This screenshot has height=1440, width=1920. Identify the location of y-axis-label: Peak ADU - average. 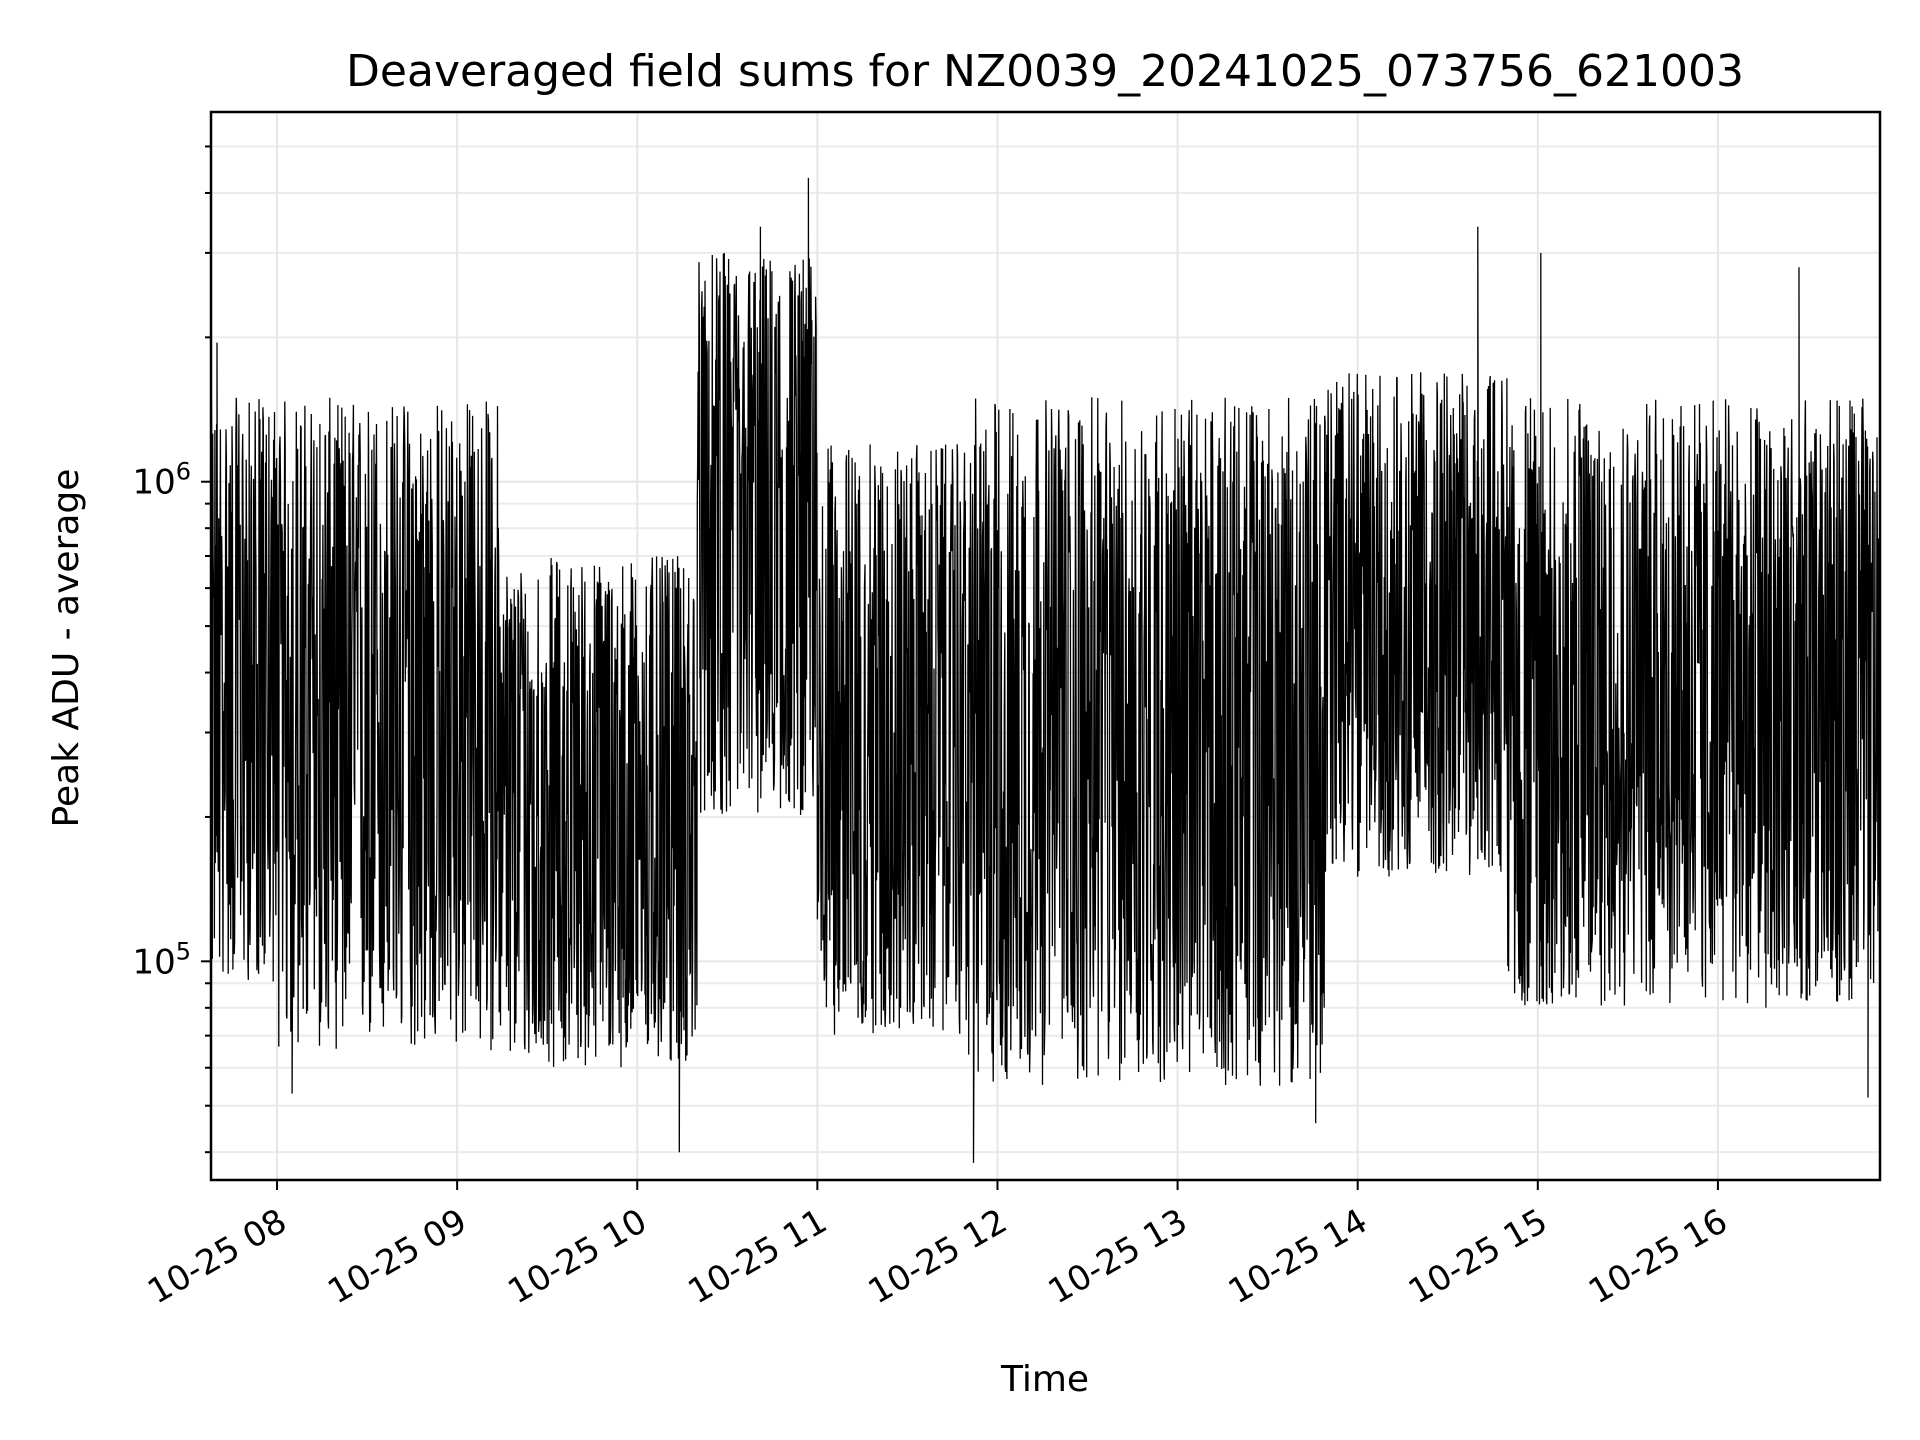
(66, 648).